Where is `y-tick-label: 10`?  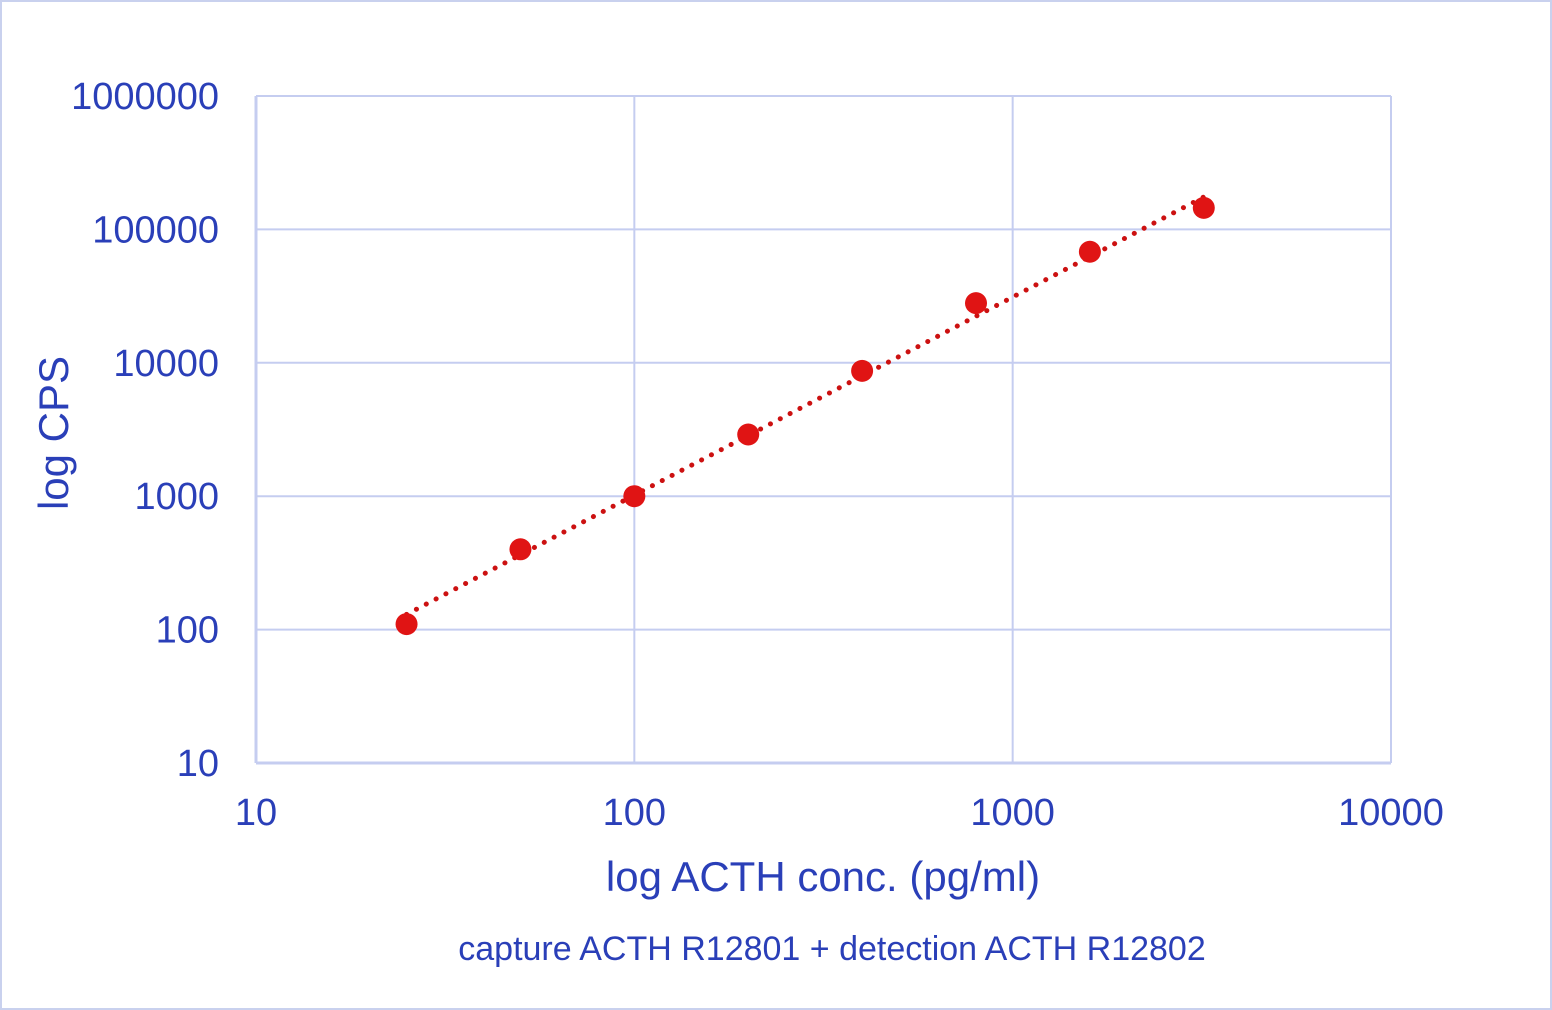 y-tick-label: 10 is located at coordinates (198, 764).